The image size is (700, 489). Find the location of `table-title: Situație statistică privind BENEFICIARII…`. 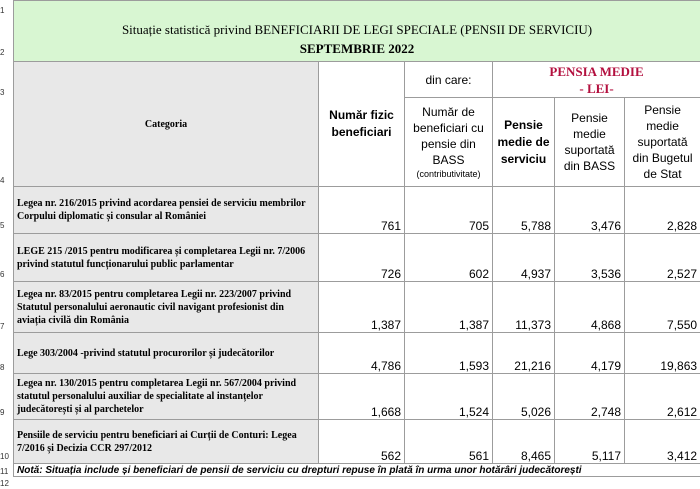

table-title: Situație statistică privind BENEFICIARII… is located at coordinates (356, 19).